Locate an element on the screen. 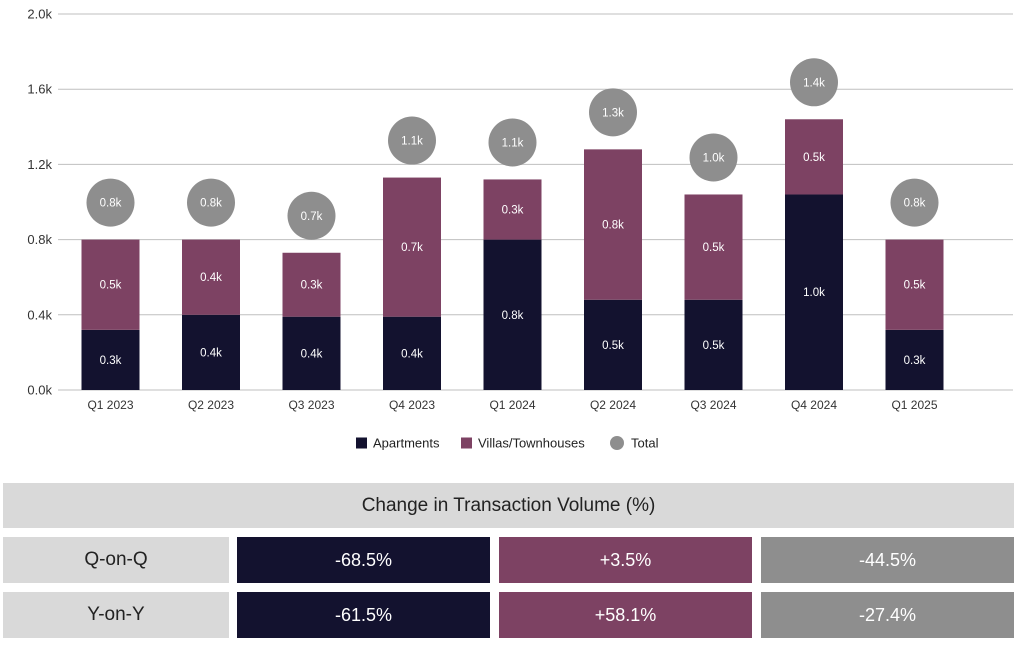  x-tick-label: Q2 2023 is located at coordinates (211, 405).